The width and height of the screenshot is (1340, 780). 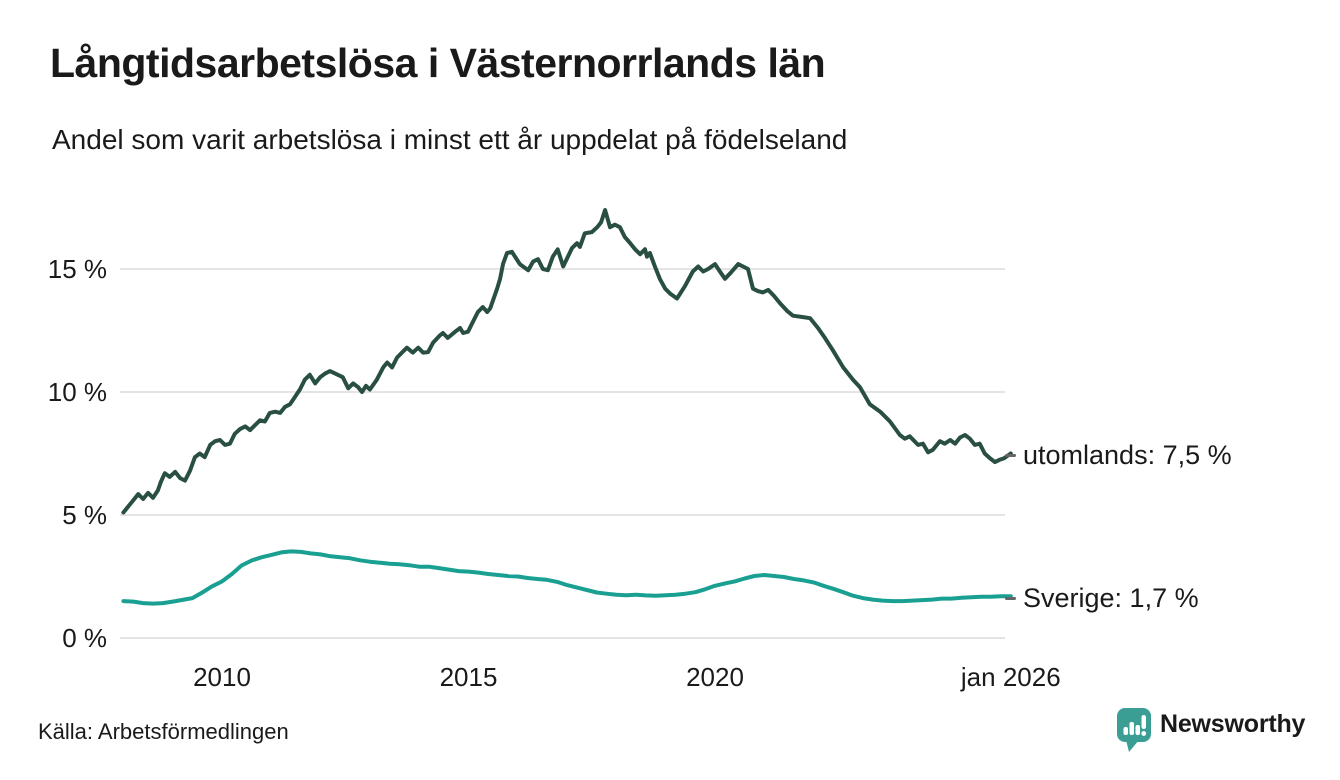 I want to click on x-tick-label: jan 2026, so click(x=1010, y=677).